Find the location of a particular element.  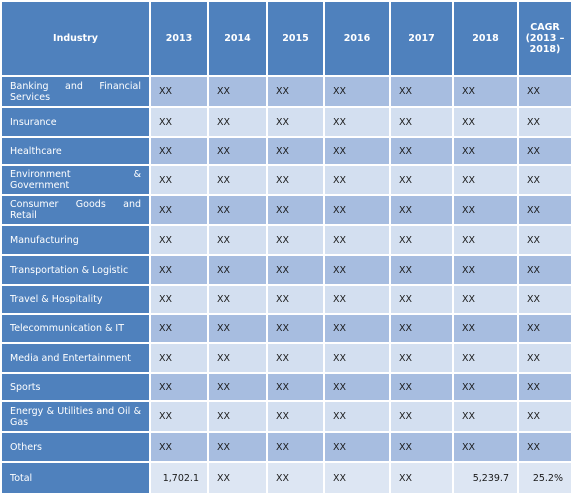

table-row: Insurance XX XX XX XX XX XX XX is located at coordinates (285, 122).